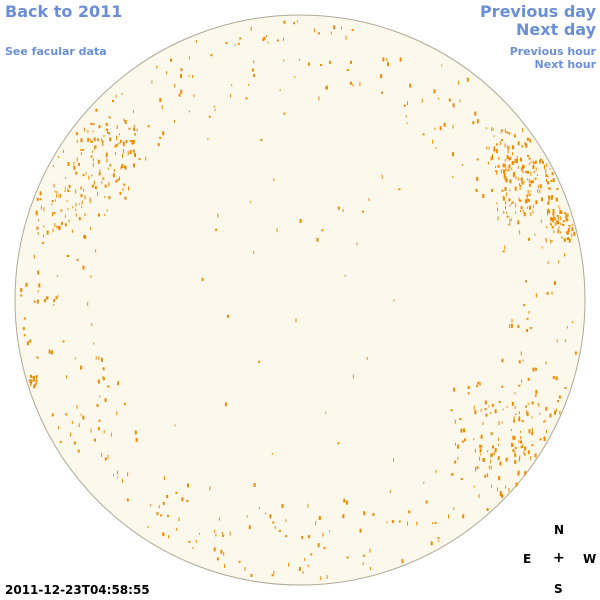 Image resolution: width=600 pixels, height=600 pixels. Describe the element at coordinates (556, 29) in the screenshot. I see `next-day-link: Next day` at that location.